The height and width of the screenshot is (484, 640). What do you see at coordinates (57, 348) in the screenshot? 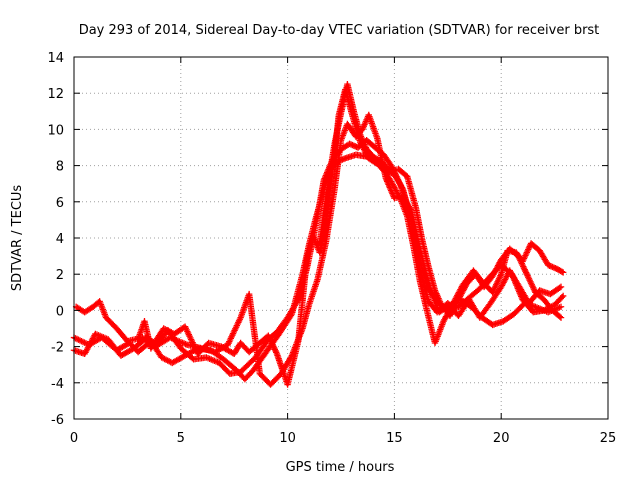
I see `y-tick-label: -2` at bounding box center [57, 348].